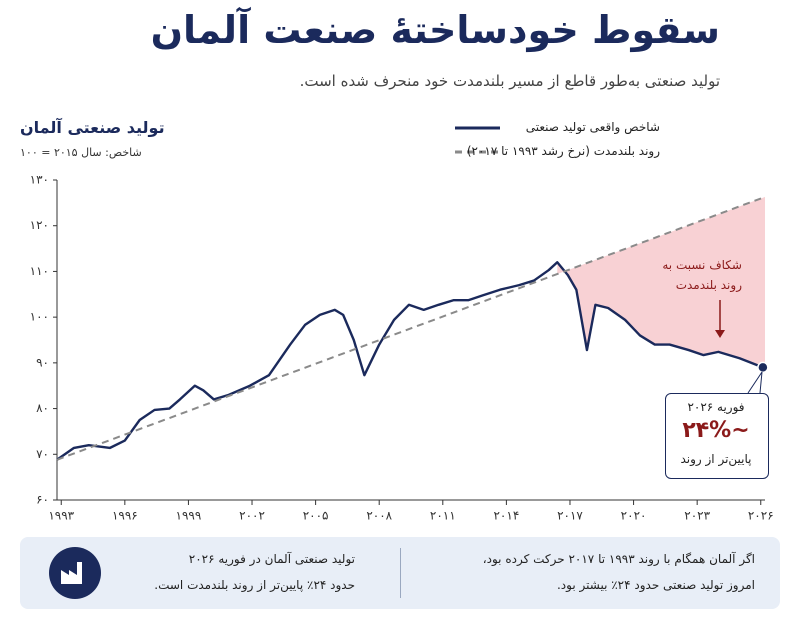 This screenshot has height=619, width=800. I want to click on callout-box, so click(717, 436).